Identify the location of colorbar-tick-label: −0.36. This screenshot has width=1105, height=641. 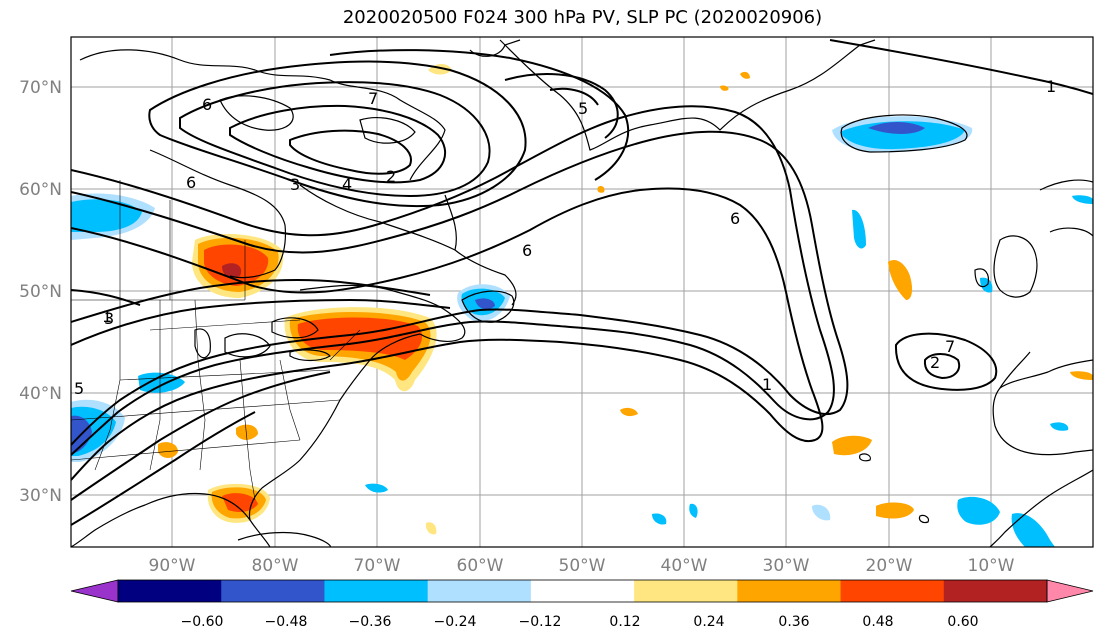
(370, 622).